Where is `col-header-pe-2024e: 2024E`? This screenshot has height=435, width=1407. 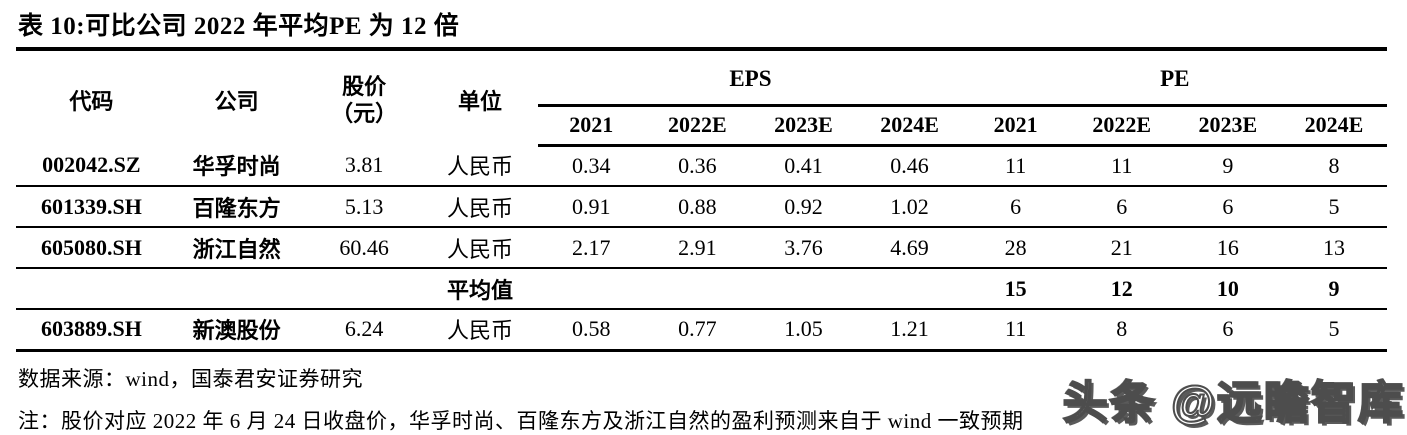
col-header-pe-2024e: 2024E is located at coordinates (1333, 126).